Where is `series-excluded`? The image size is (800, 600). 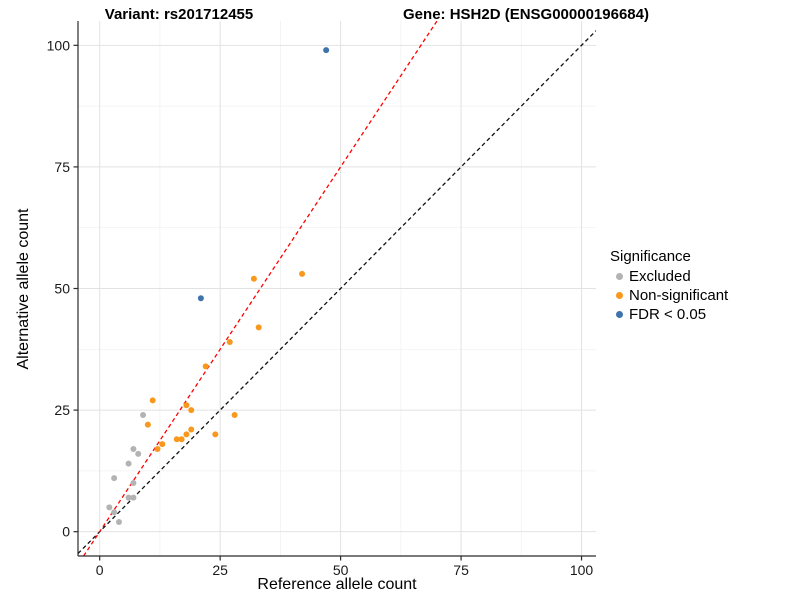
series-excluded is located at coordinates (126, 468).